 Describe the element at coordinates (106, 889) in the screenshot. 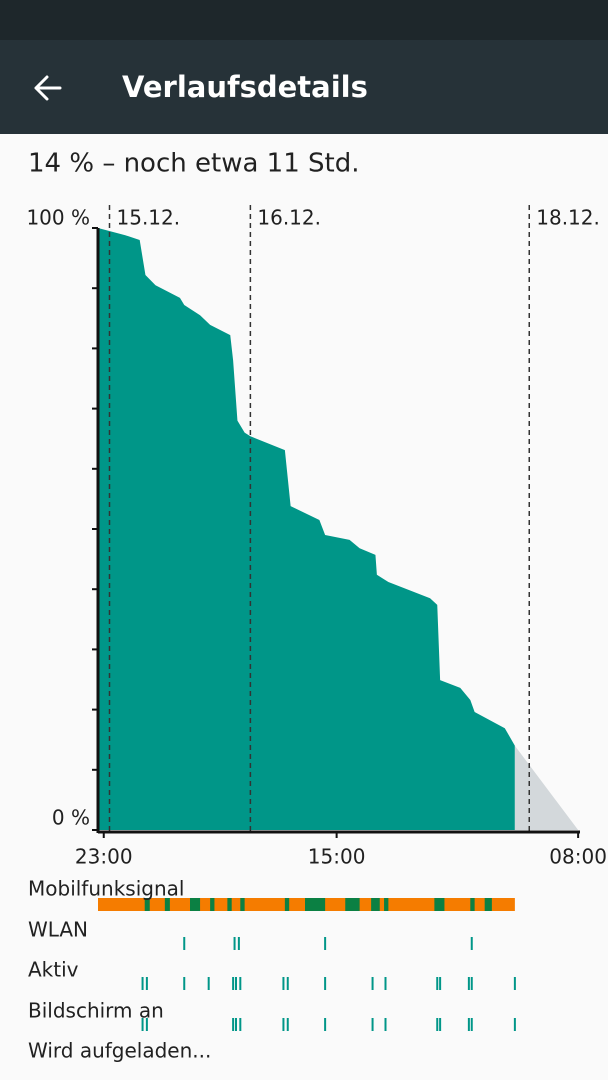

I see `track-label: Mobilfunksignal` at that location.